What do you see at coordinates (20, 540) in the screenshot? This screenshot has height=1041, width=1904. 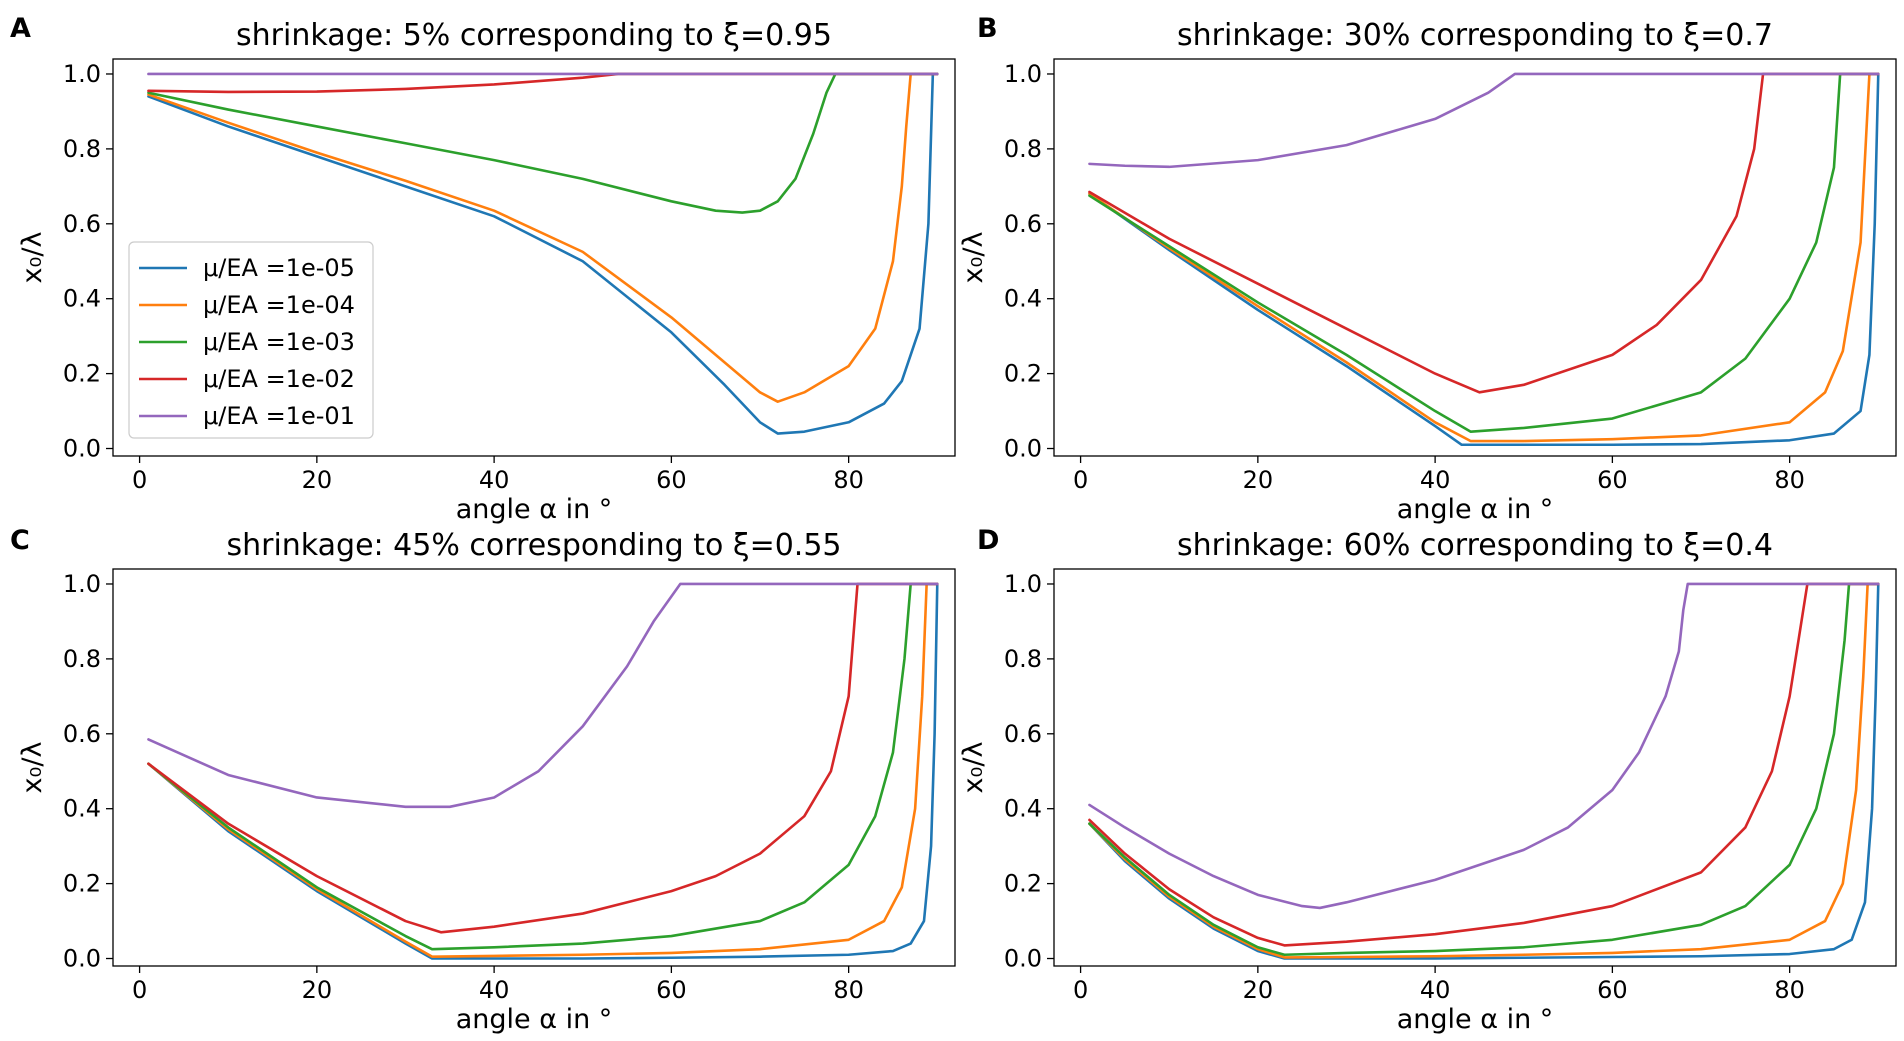 I see `panel-letter: C` at bounding box center [20, 540].